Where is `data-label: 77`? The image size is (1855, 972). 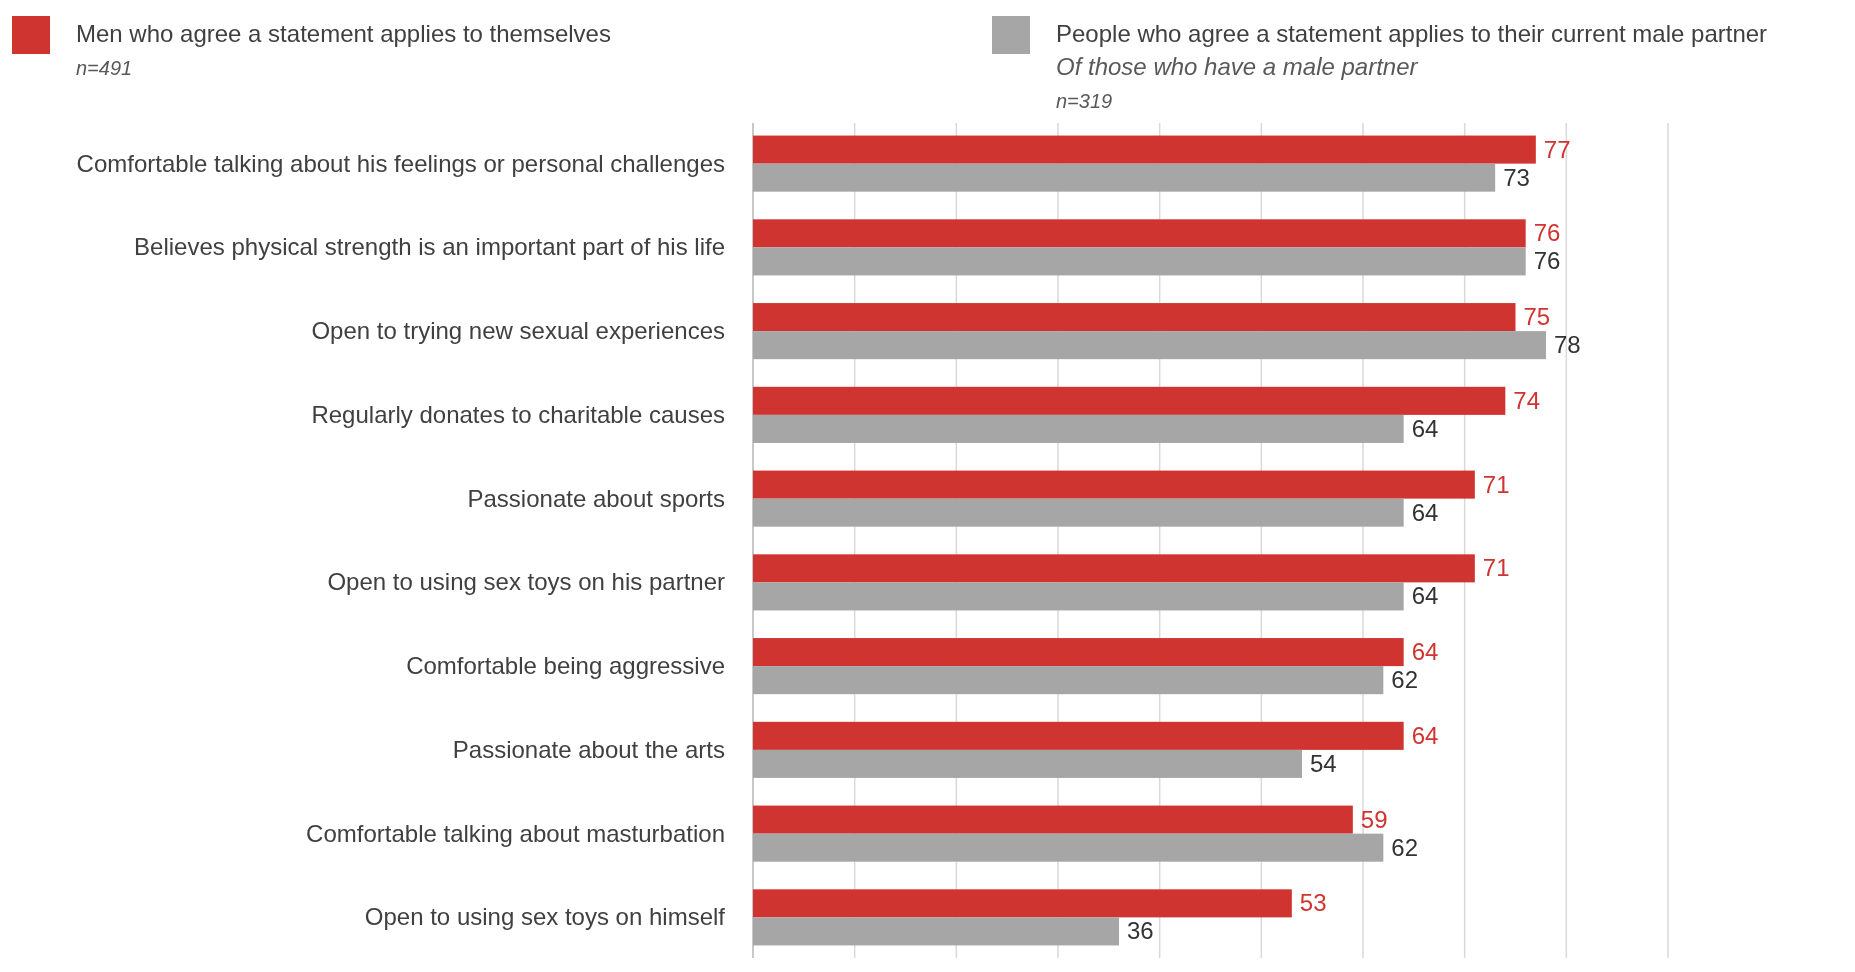
data-label: 77 is located at coordinates (1557, 149).